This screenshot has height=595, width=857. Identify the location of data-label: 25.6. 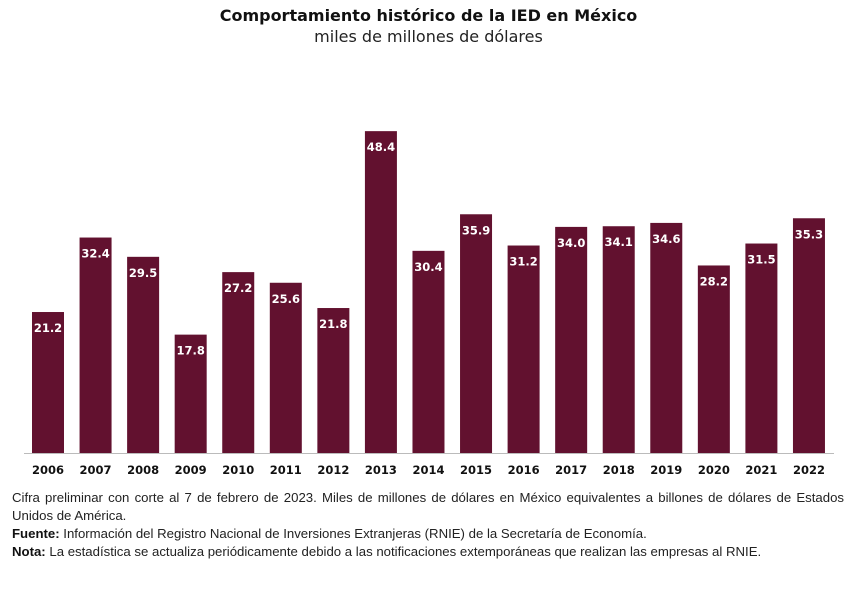
(286, 299).